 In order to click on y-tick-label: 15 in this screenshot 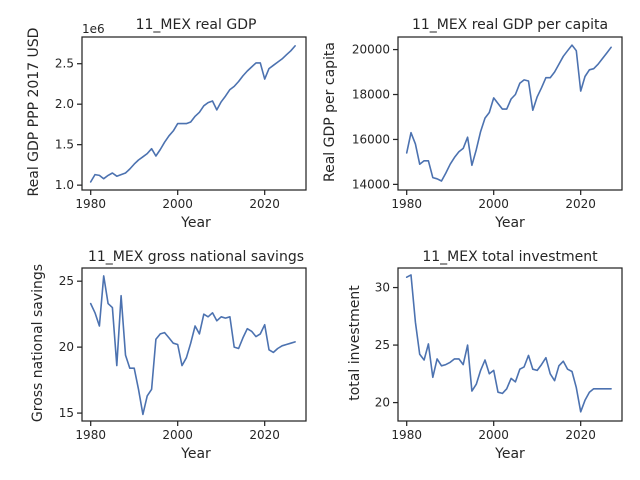, I will do `click(66, 413)`.